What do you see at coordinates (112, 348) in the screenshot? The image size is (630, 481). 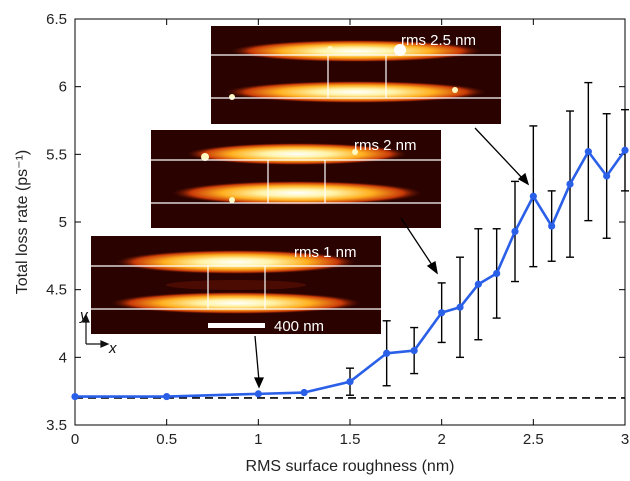 I see `axis-indicator-x: x` at bounding box center [112, 348].